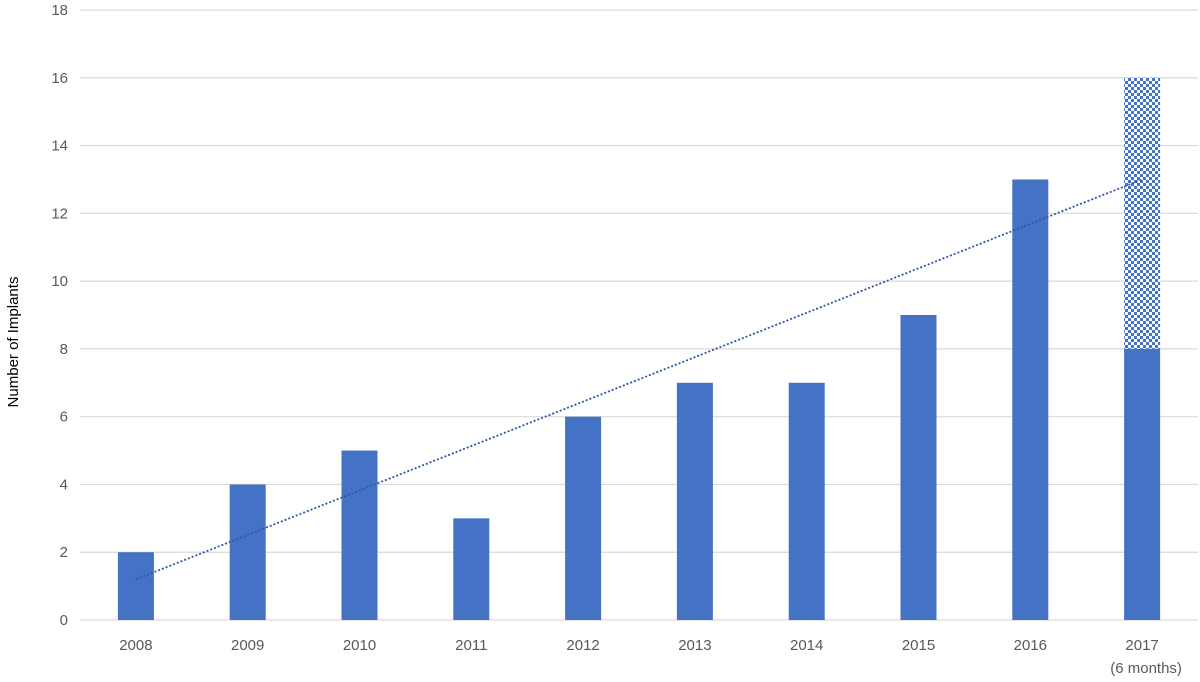 The width and height of the screenshot is (1200, 682). What do you see at coordinates (806, 645) in the screenshot?
I see `x-tick-label: 2014` at bounding box center [806, 645].